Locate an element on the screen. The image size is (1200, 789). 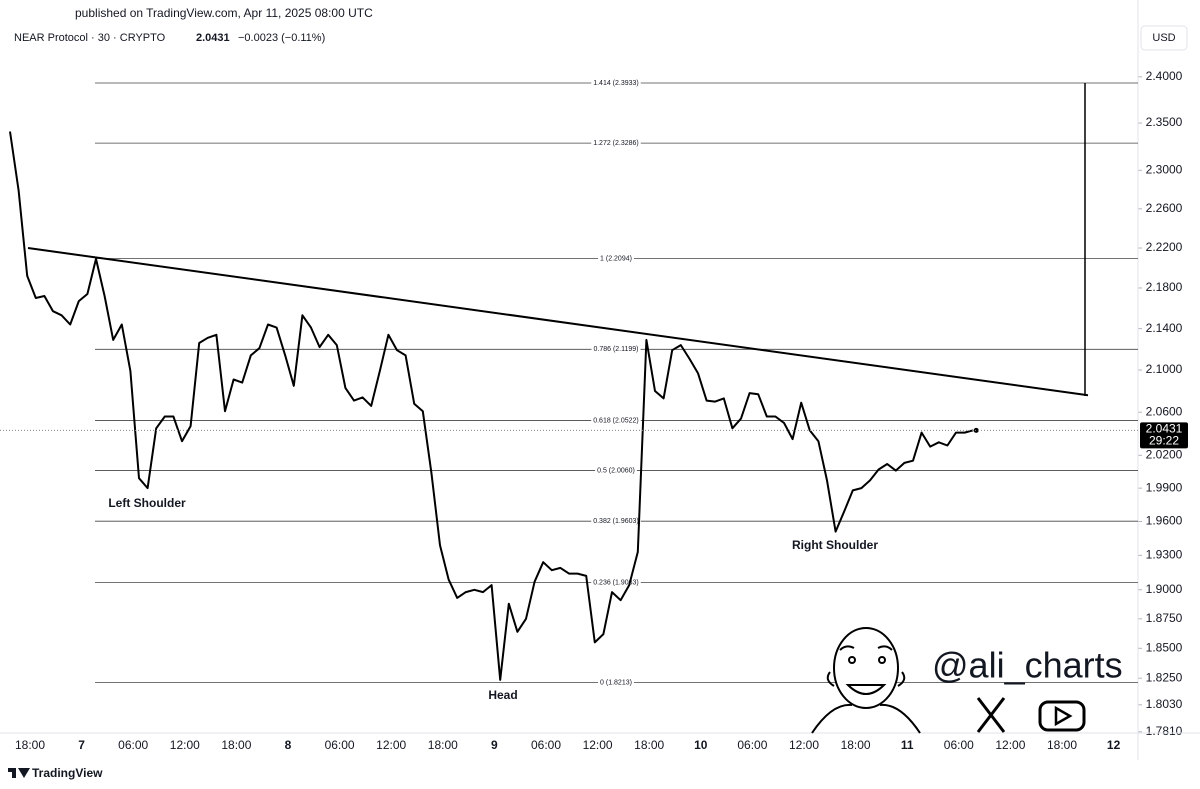
avatar is located at coordinates (866, 680).